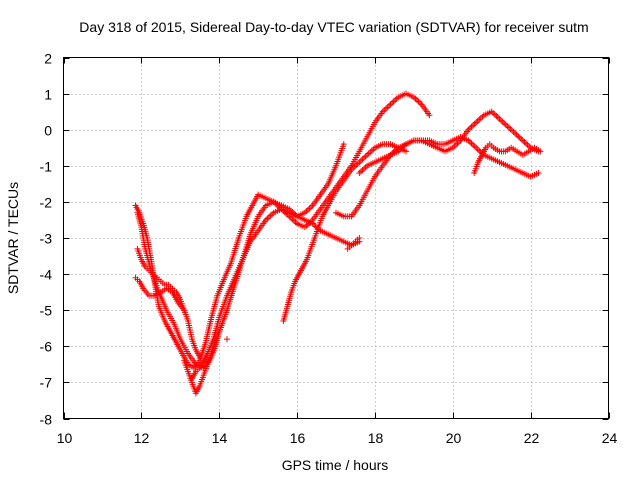  Describe the element at coordinates (46, 347) in the screenshot. I see `y-tick-label: -6` at that location.